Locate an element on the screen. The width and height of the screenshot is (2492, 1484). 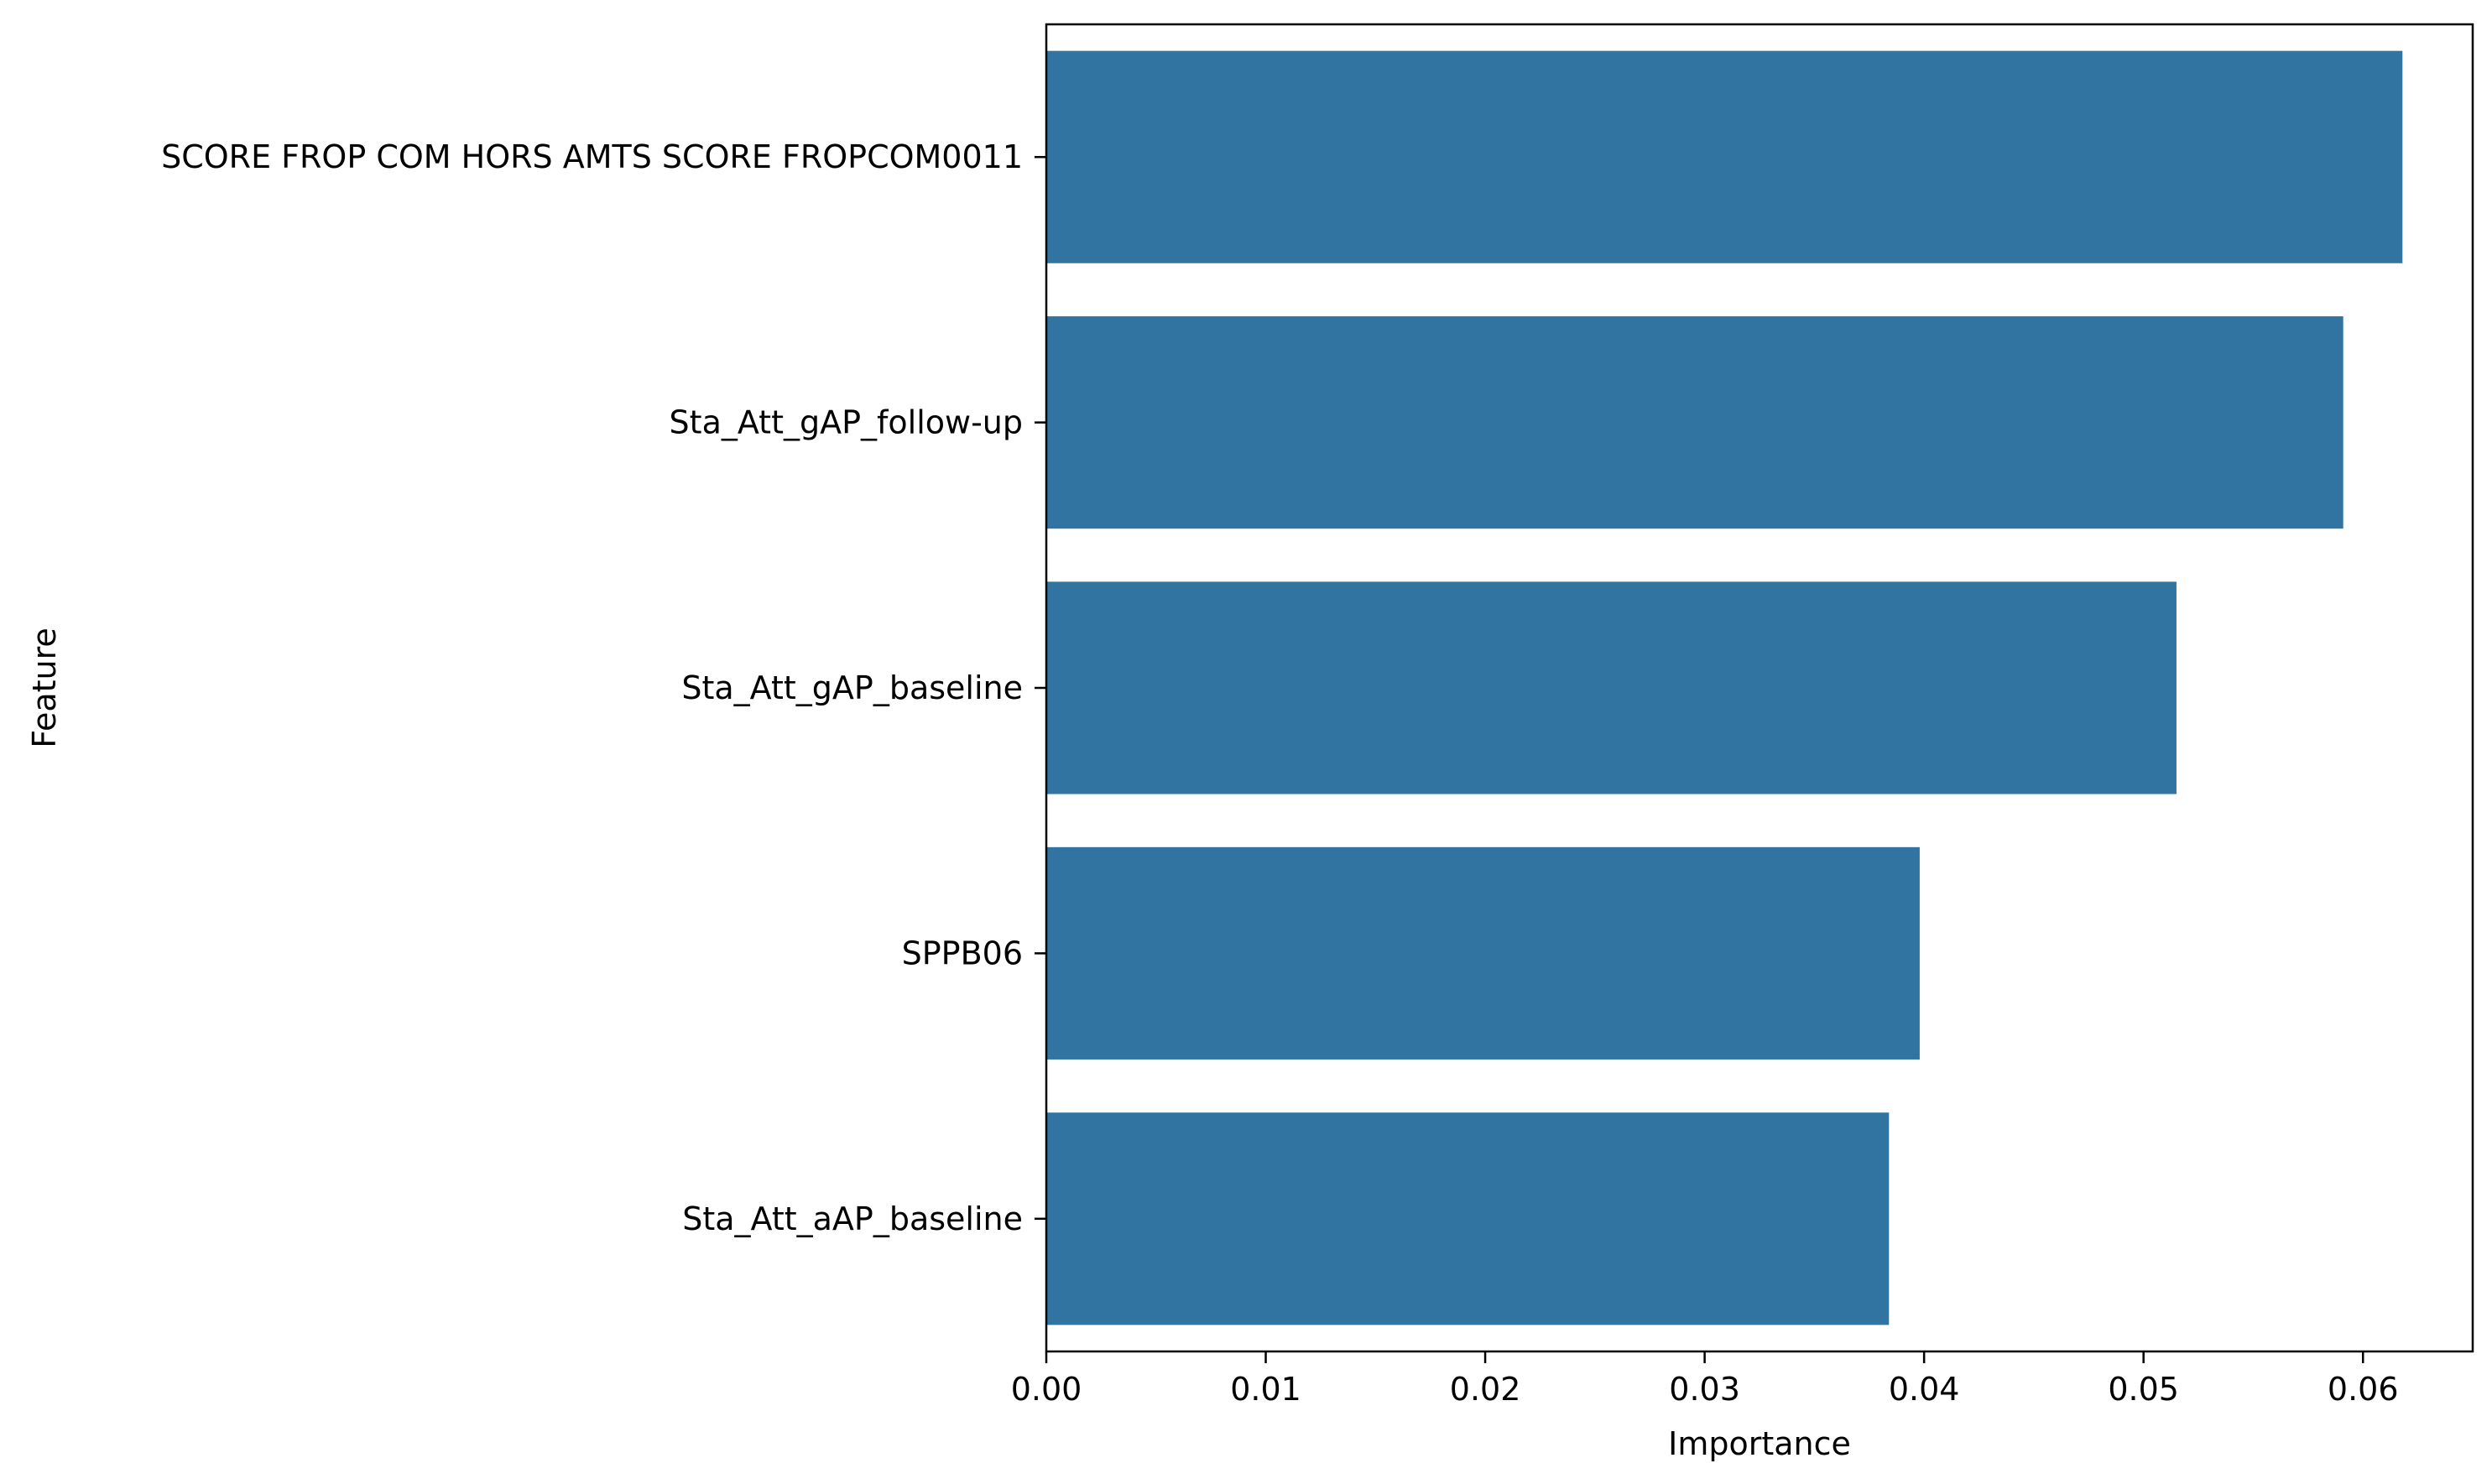
x-tick-label: 0.02 is located at coordinates (1485, 1389).